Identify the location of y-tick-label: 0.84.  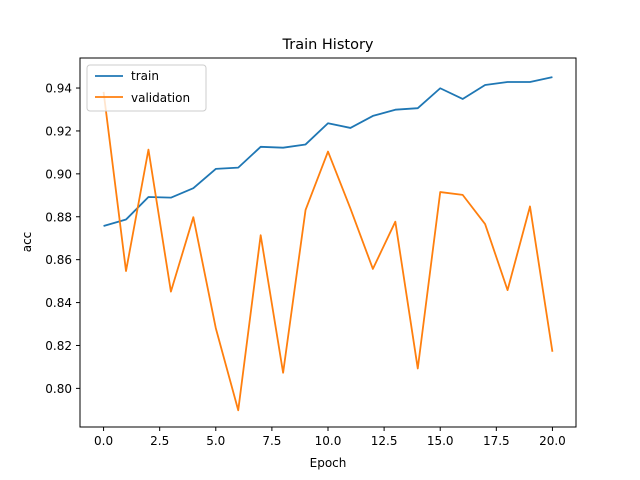
(58, 303).